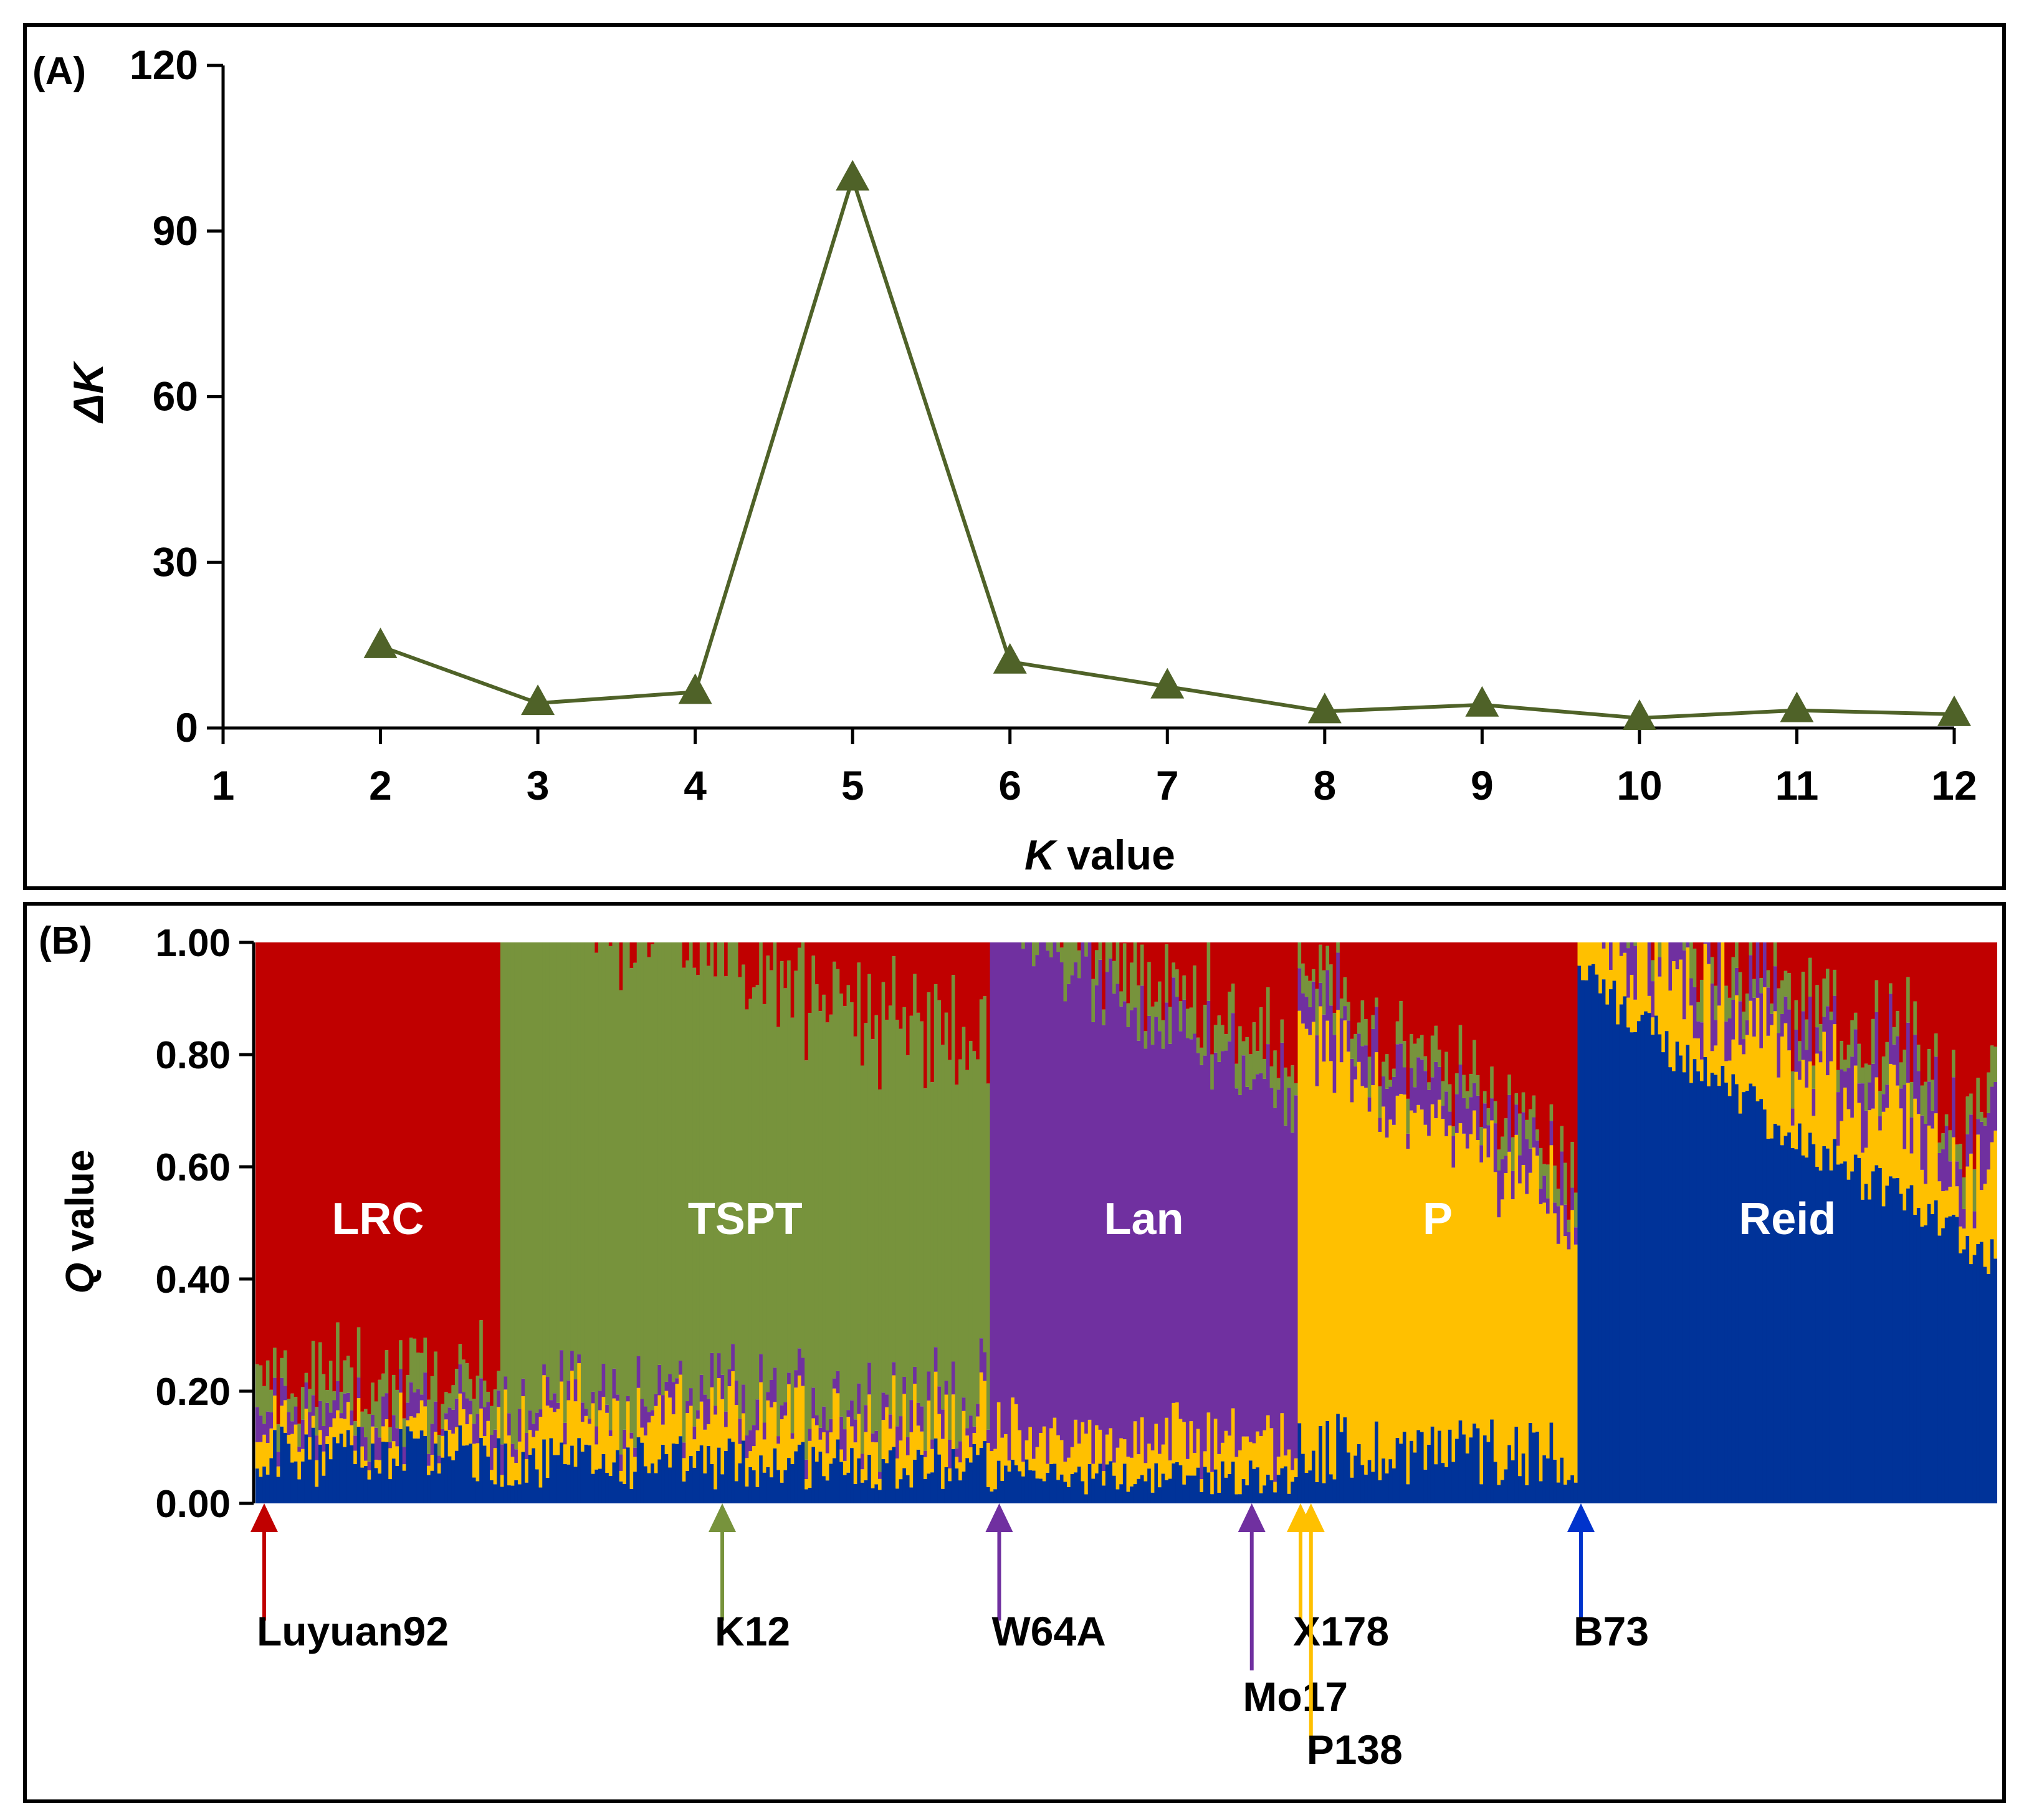  I want to click on x-tick-label: 9, so click(1482, 785).